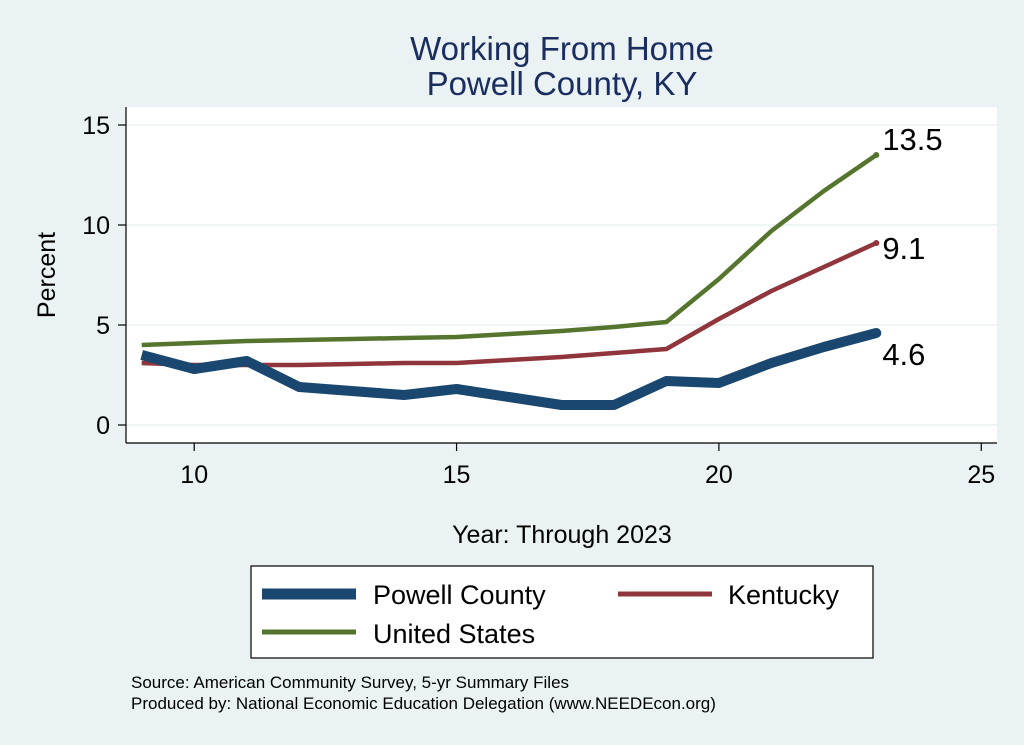 The width and height of the screenshot is (1024, 745). What do you see at coordinates (784, 595) in the screenshot?
I see `legend-label-kentucky: Kentucky` at bounding box center [784, 595].